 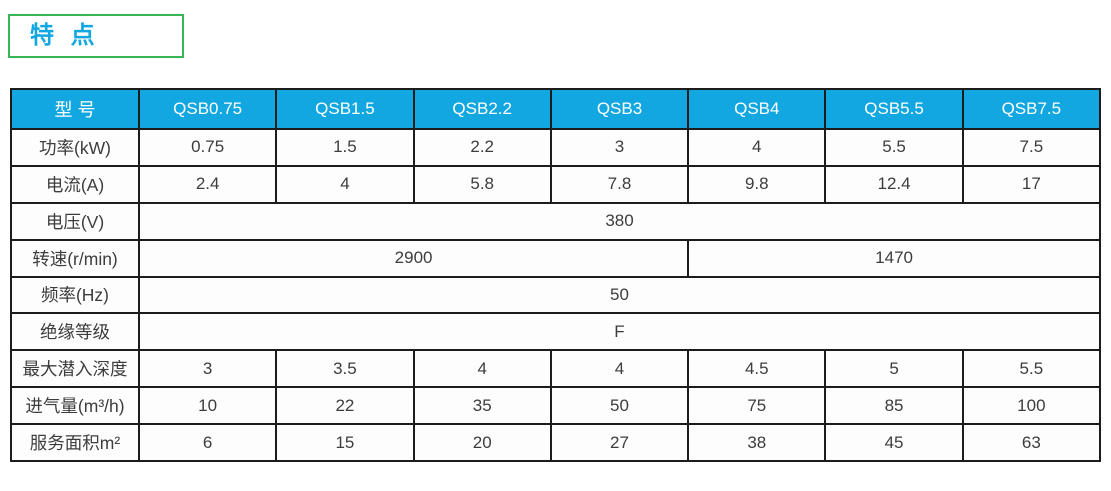 I want to click on merged-value-cell: 50, so click(x=619, y=295).